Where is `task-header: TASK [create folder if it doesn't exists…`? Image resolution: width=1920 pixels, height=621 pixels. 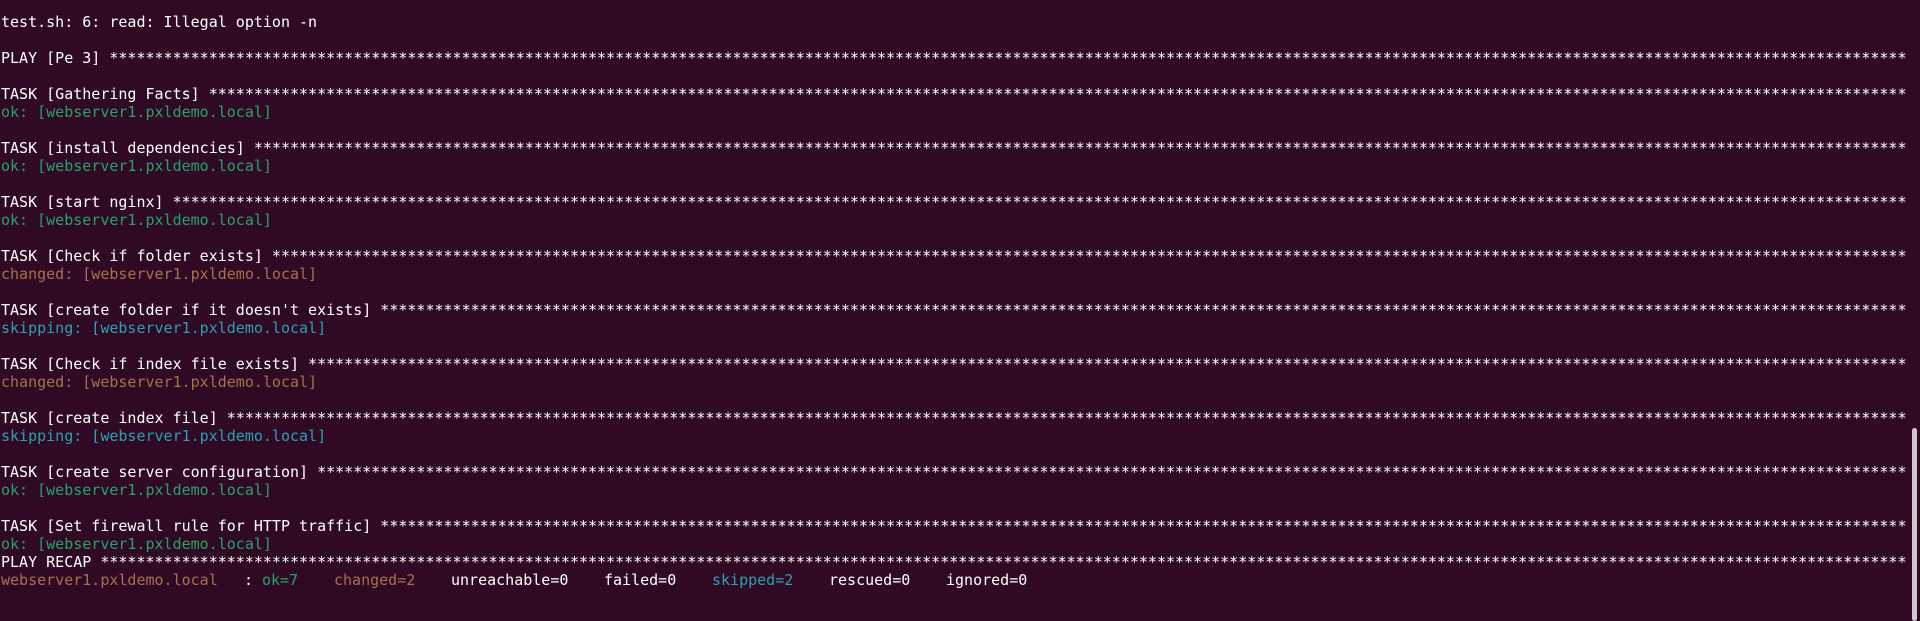
task-header: TASK [create folder if it doesn't exists… is located at coordinates (953, 310).